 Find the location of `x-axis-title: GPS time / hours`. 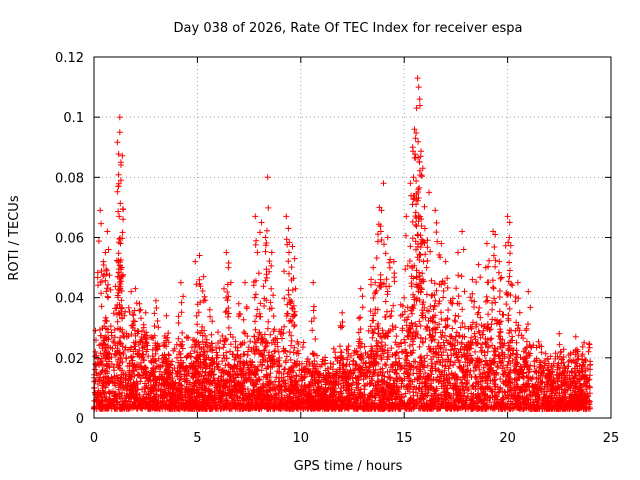

x-axis-title: GPS time / hours is located at coordinates (348, 466).